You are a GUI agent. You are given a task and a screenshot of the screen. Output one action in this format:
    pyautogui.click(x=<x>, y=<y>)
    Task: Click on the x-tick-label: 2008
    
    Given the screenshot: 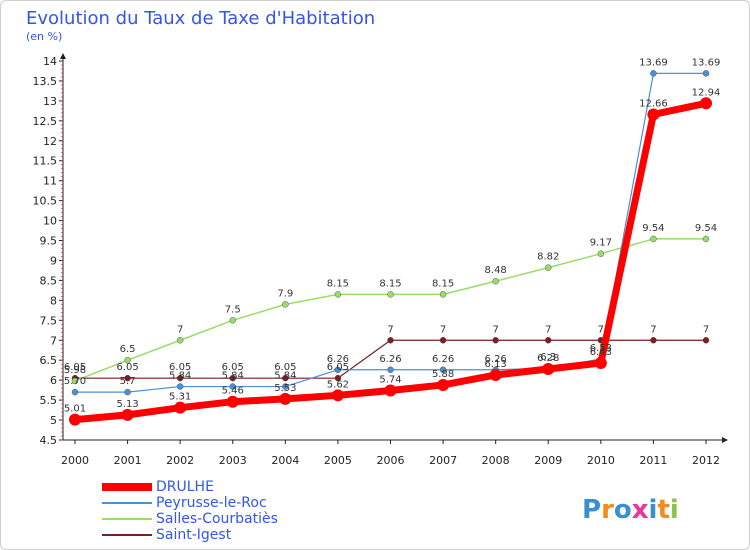 What is the action you would take?
    pyautogui.click(x=496, y=460)
    